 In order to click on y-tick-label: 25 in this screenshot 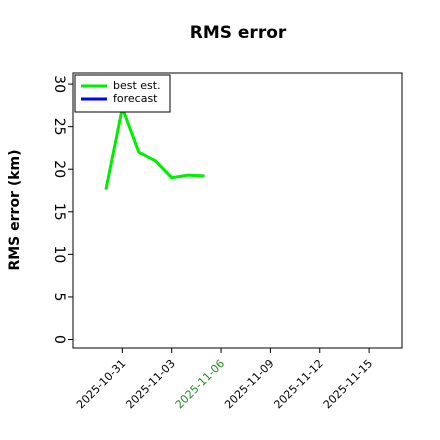, I will do `click(59, 127)`.